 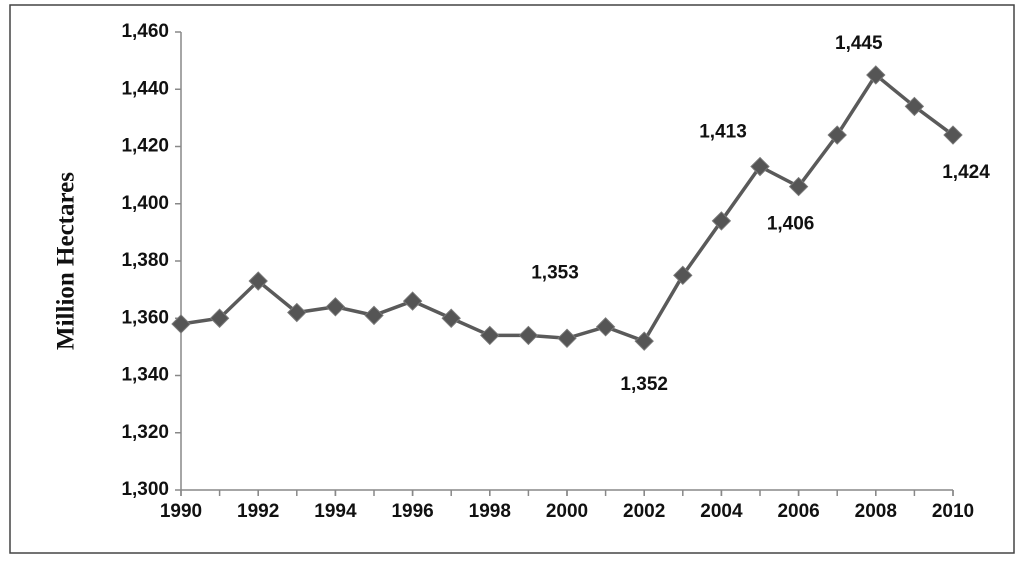 I want to click on x-tick-label: 1990, so click(x=181, y=511).